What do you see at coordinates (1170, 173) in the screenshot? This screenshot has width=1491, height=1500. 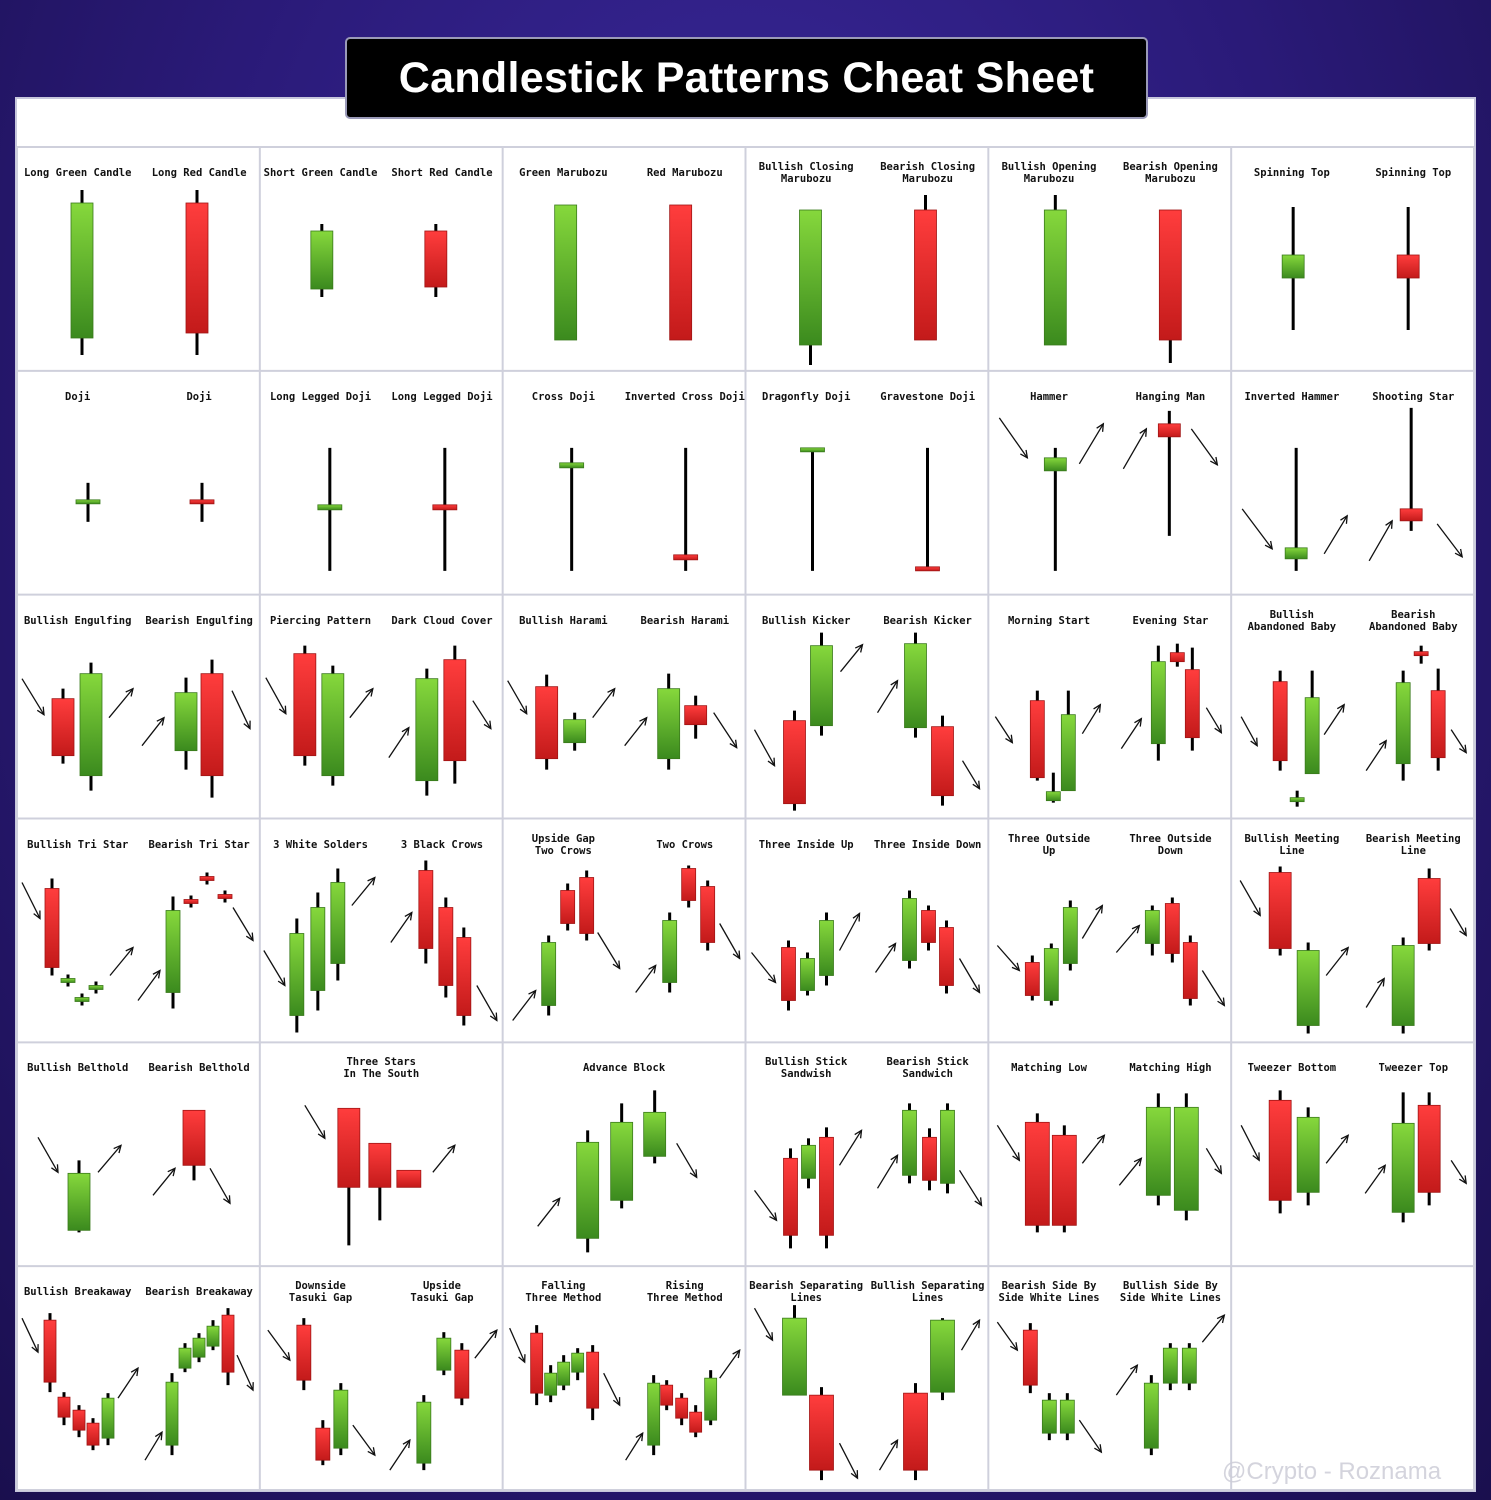 I see `pattern-label: Bearish Opening Marubozu` at bounding box center [1170, 173].